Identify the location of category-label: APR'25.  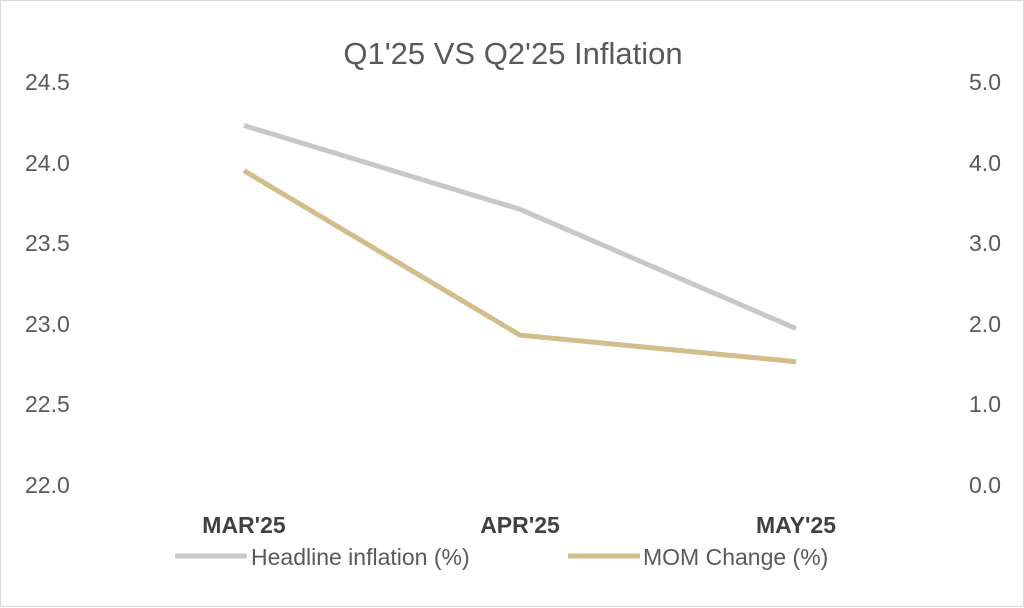
(520, 525).